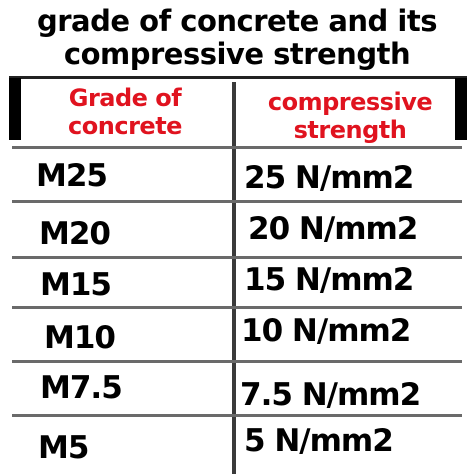 This screenshot has height=474, width=474. What do you see at coordinates (72, 176) in the screenshot?
I see `grade-cell: M25` at bounding box center [72, 176].